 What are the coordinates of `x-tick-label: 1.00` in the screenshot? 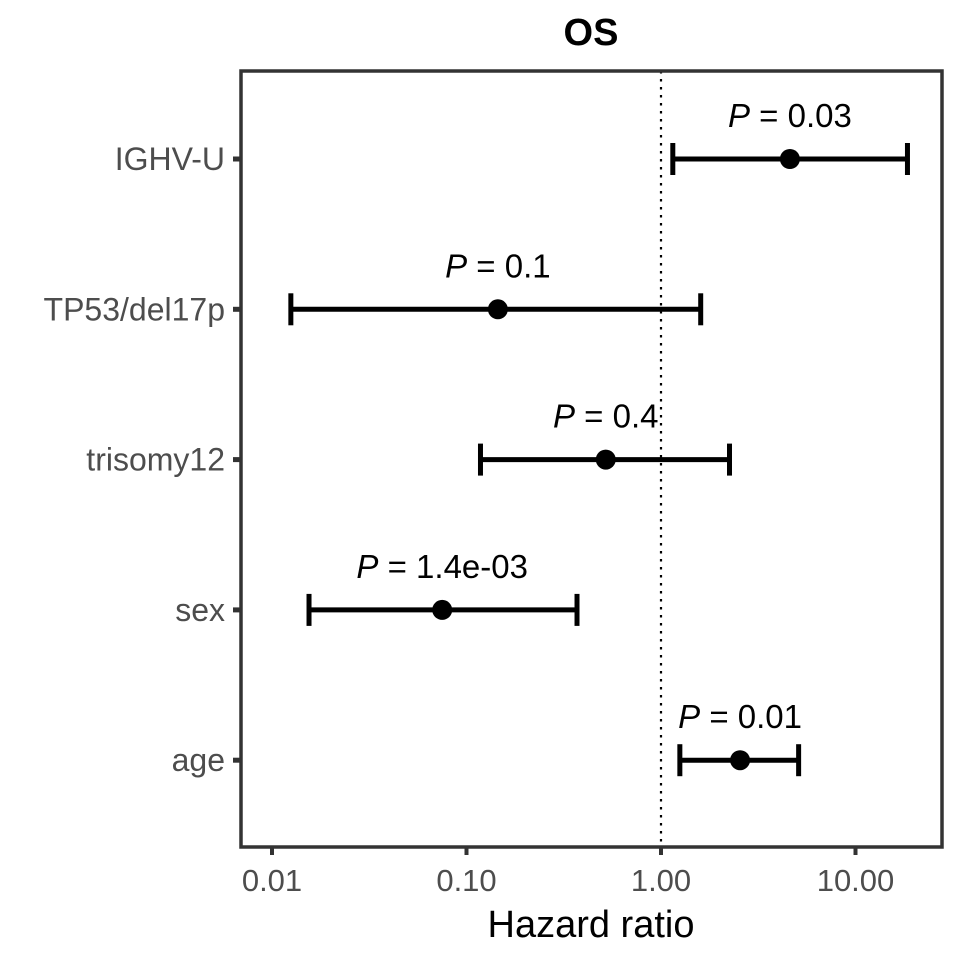 It's located at (661, 880).